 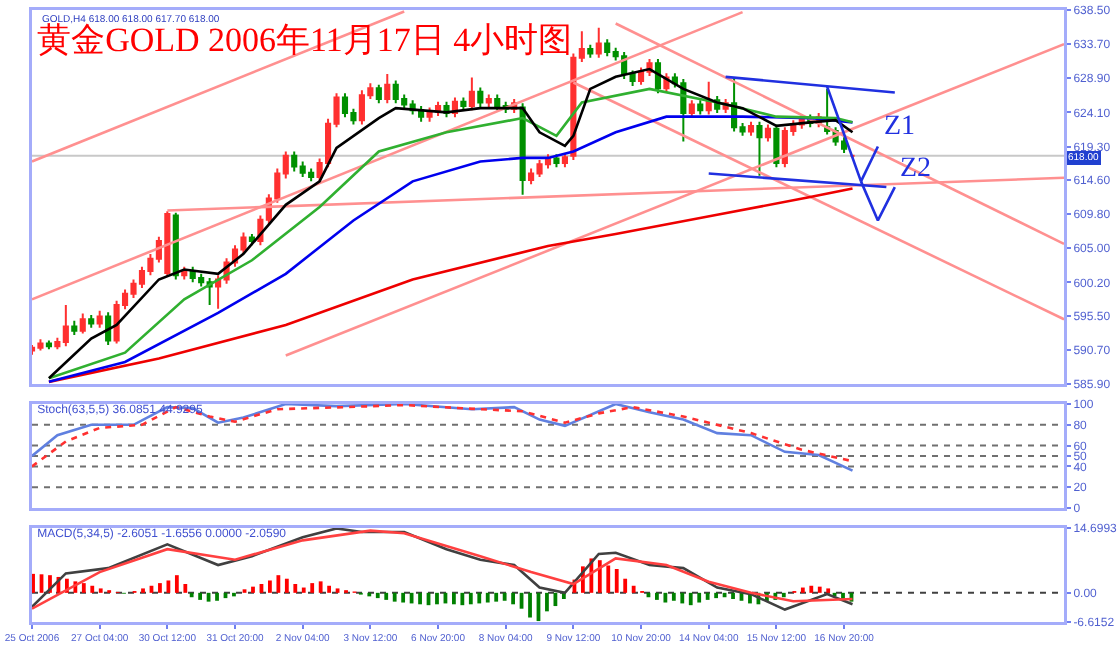 I want to click on series-label: Z1, so click(x=900, y=127).